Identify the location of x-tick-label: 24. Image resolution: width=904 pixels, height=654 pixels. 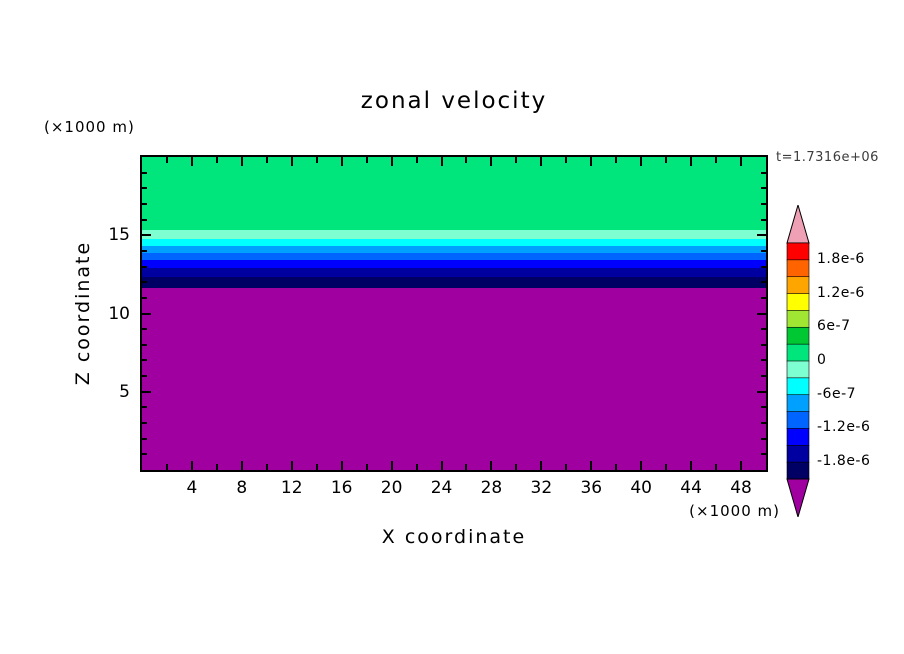
(441, 488).